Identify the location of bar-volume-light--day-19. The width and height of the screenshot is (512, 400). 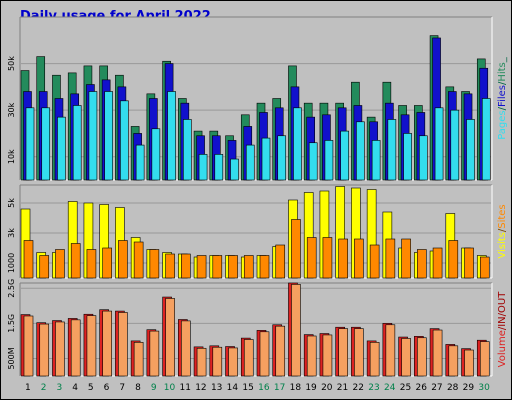
(311, 356).